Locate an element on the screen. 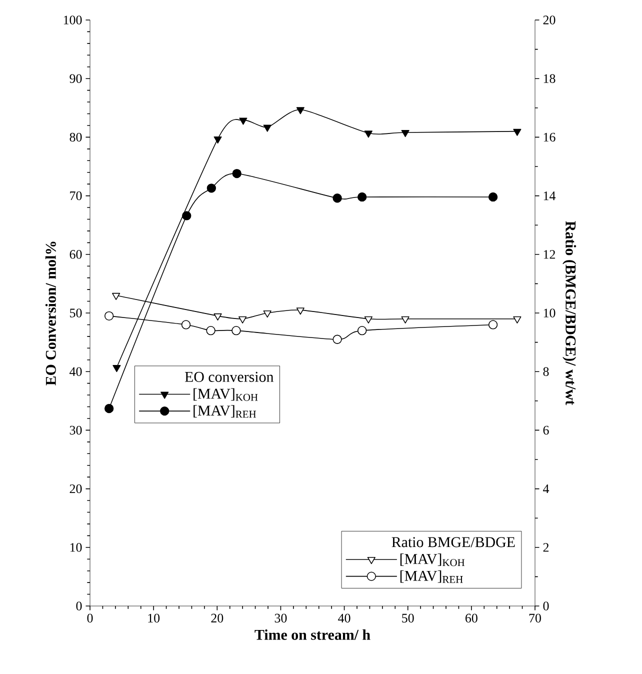  x-tick-label: 60 is located at coordinates (472, 618).